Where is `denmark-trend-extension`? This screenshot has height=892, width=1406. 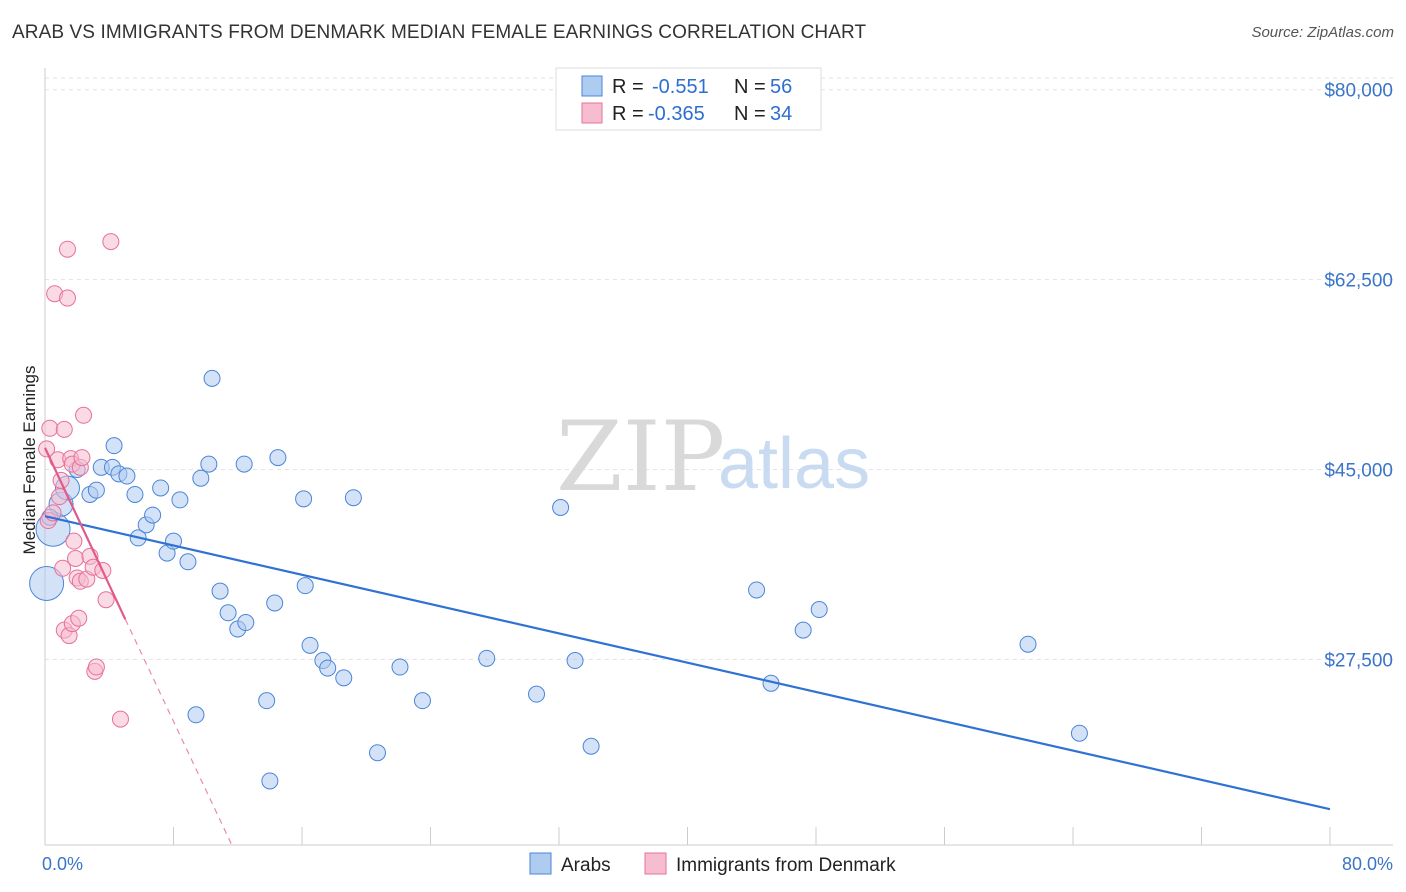 denmark-trend-extension is located at coordinates (178, 732).